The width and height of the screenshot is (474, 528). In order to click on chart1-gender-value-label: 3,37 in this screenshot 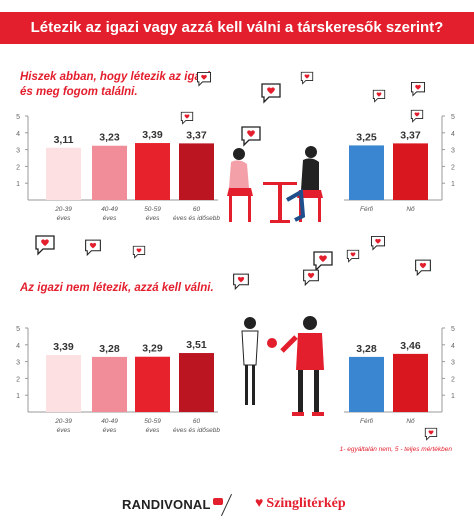, I will do `click(410, 135)`.